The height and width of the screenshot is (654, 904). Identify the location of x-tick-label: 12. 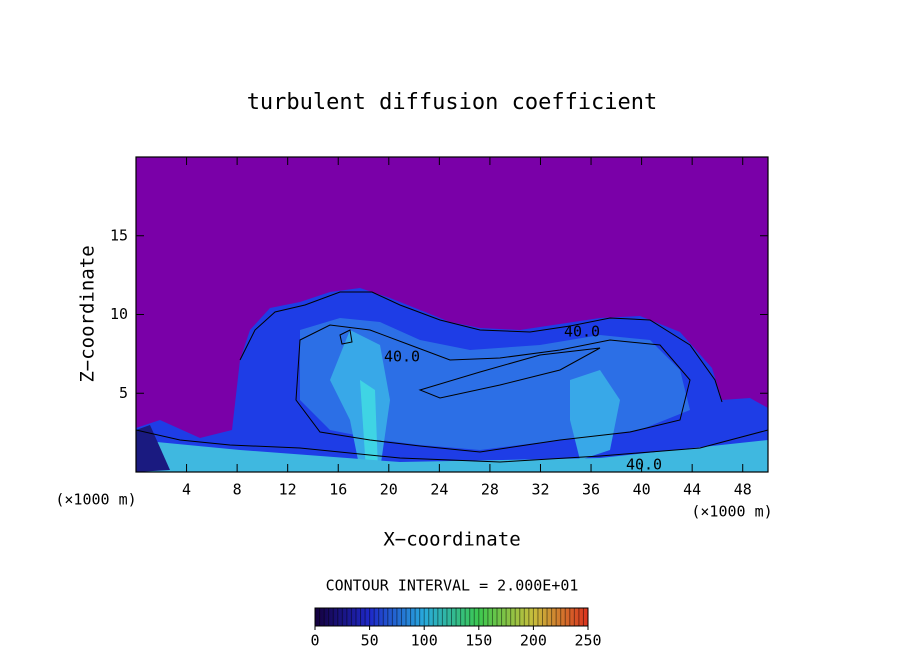
(288, 490).